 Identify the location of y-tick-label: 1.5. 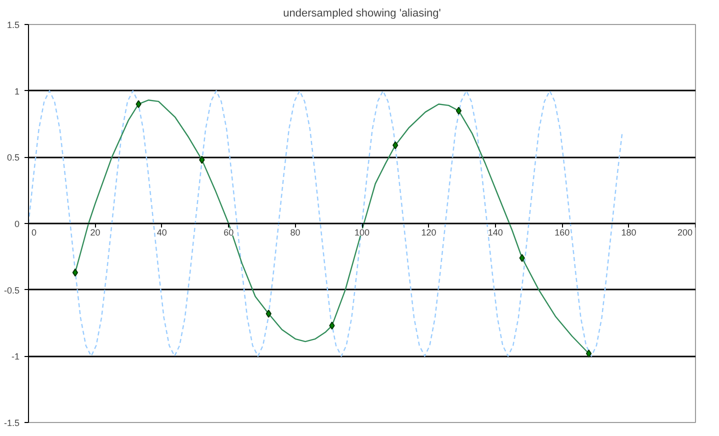
(13, 25).